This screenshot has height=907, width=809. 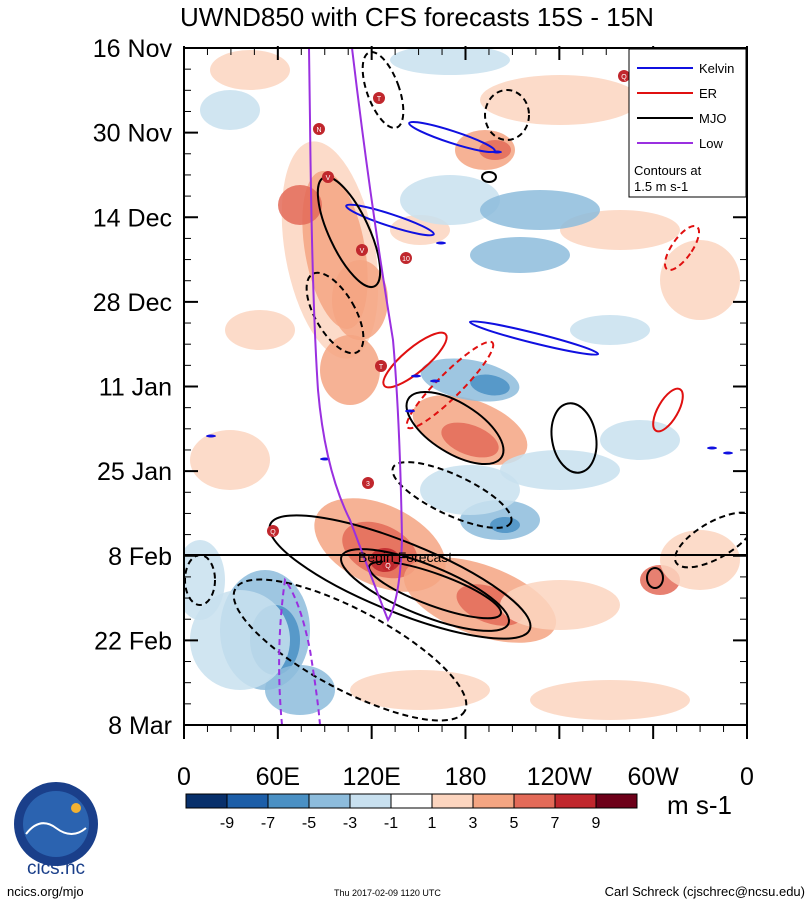 I want to click on y-tick-label: 14 Dec, so click(x=132, y=218).